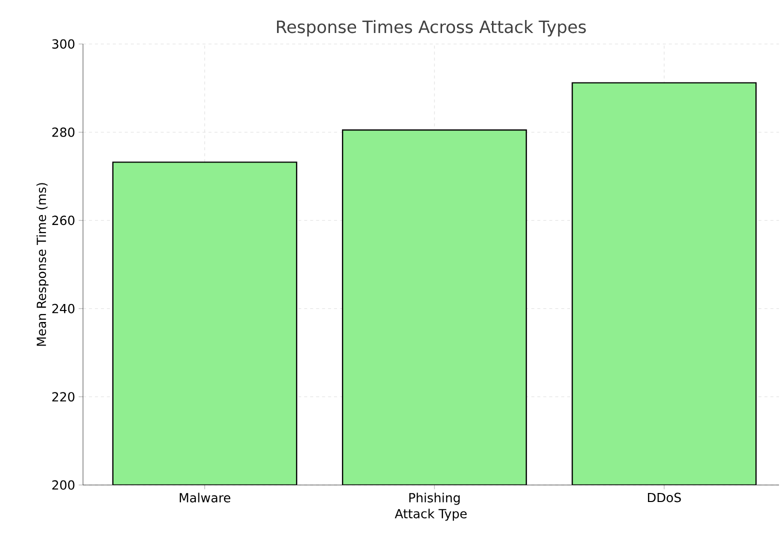  Describe the element at coordinates (63, 309) in the screenshot. I see `y-tick-label: 240` at that location.